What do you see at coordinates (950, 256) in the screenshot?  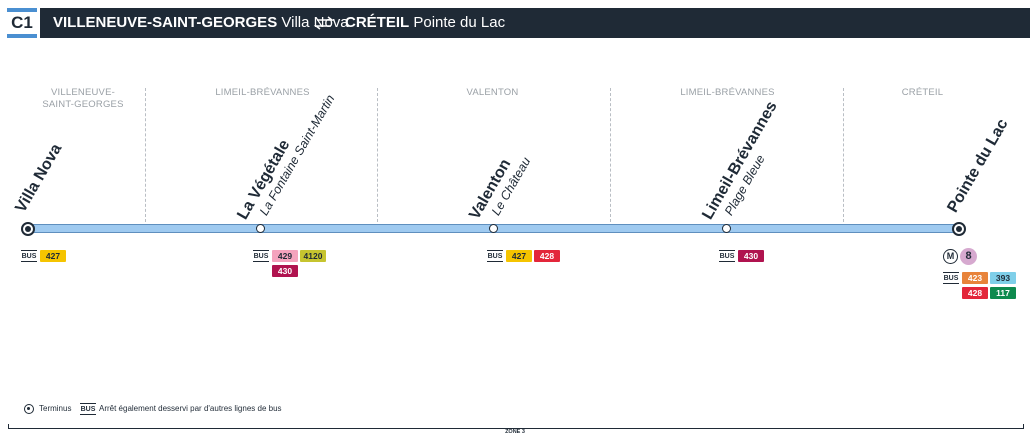 I see `metro-icon: M` at bounding box center [950, 256].